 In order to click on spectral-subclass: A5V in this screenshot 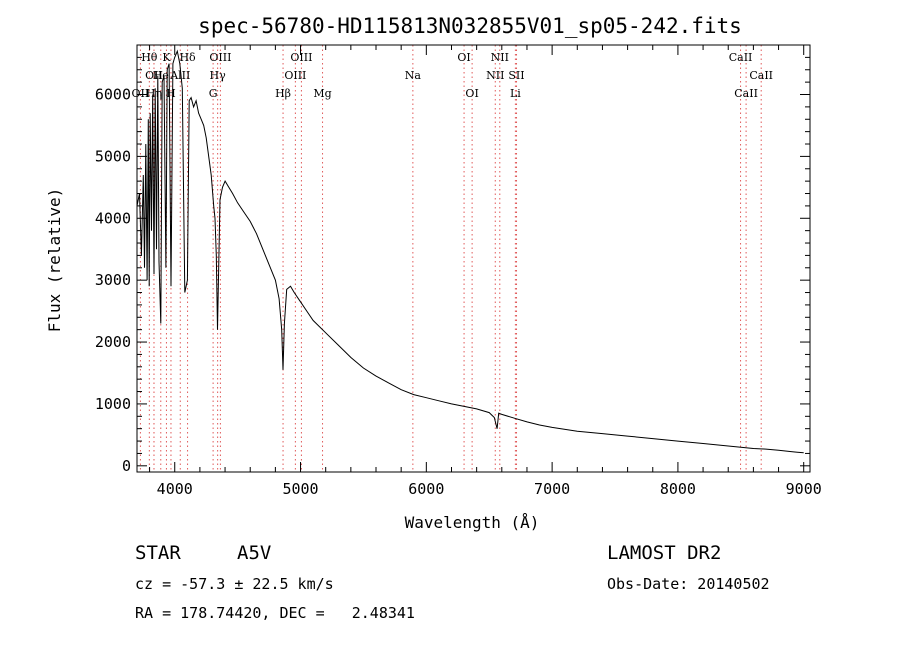, I will do `click(254, 553)`.